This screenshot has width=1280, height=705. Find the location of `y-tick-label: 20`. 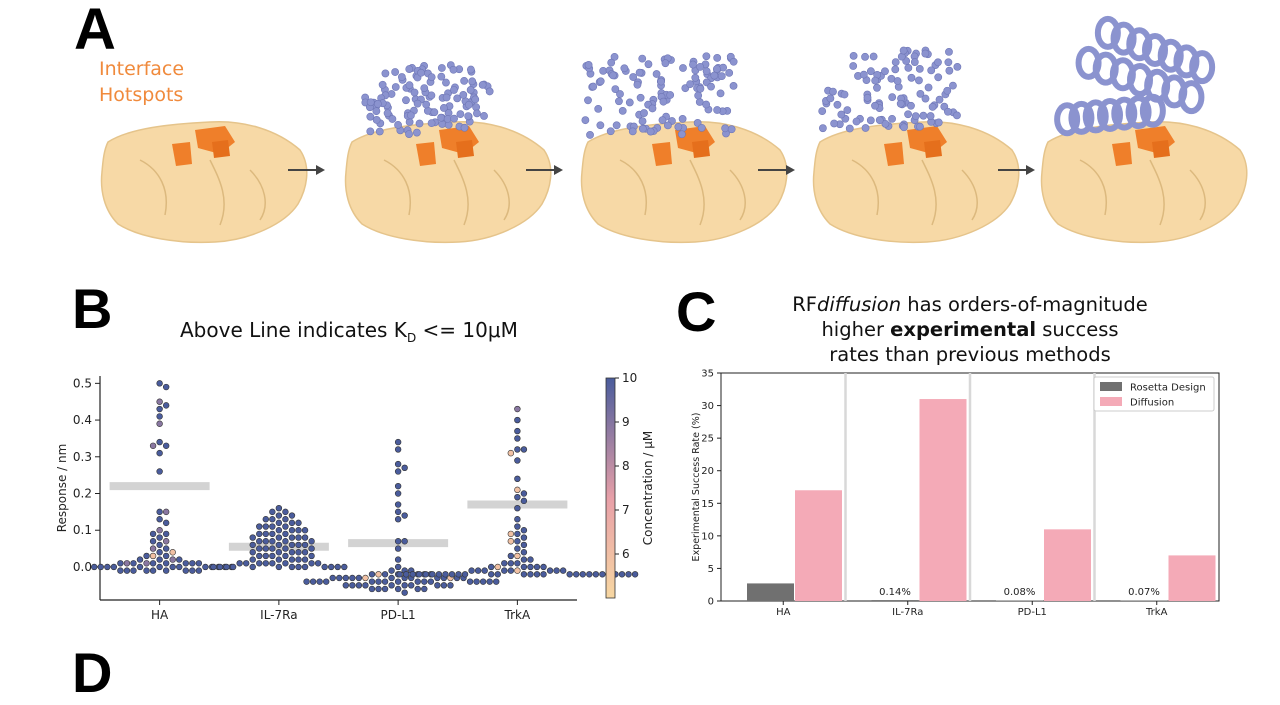

y-tick-label: 20 is located at coordinates (707, 471).